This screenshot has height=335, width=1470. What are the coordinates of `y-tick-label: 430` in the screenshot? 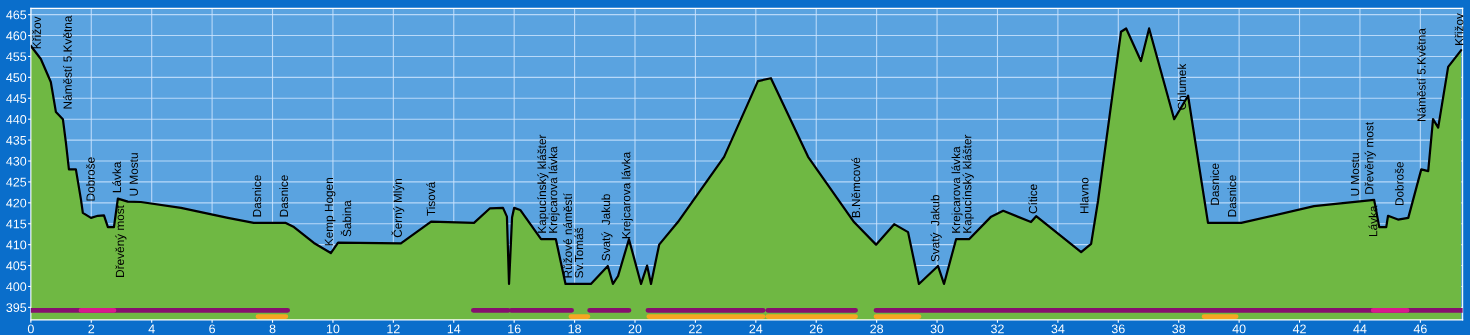 It's located at (16, 161).